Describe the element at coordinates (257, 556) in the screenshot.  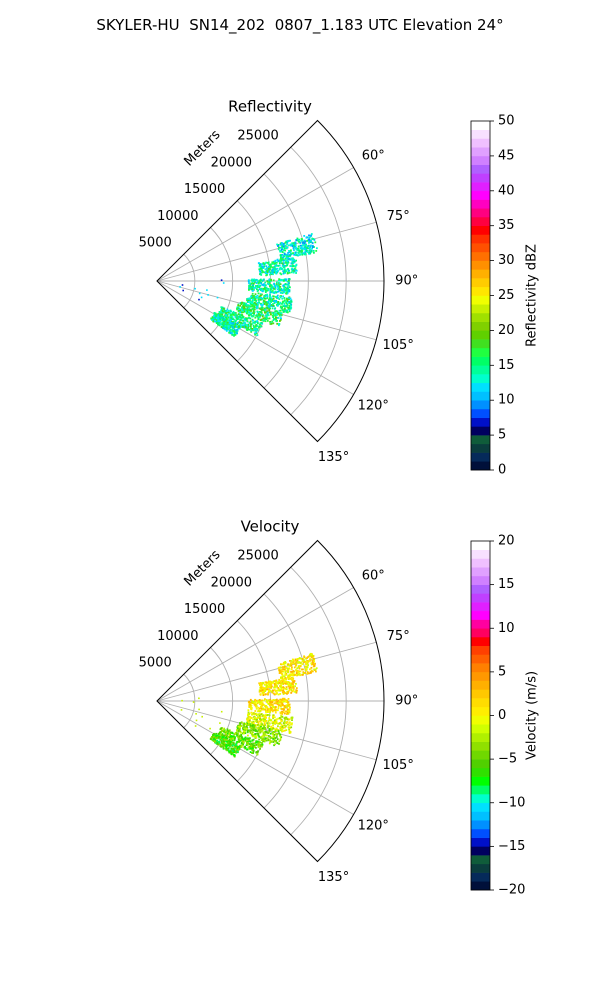
I see `radial-tick-label: 25000` at that location.